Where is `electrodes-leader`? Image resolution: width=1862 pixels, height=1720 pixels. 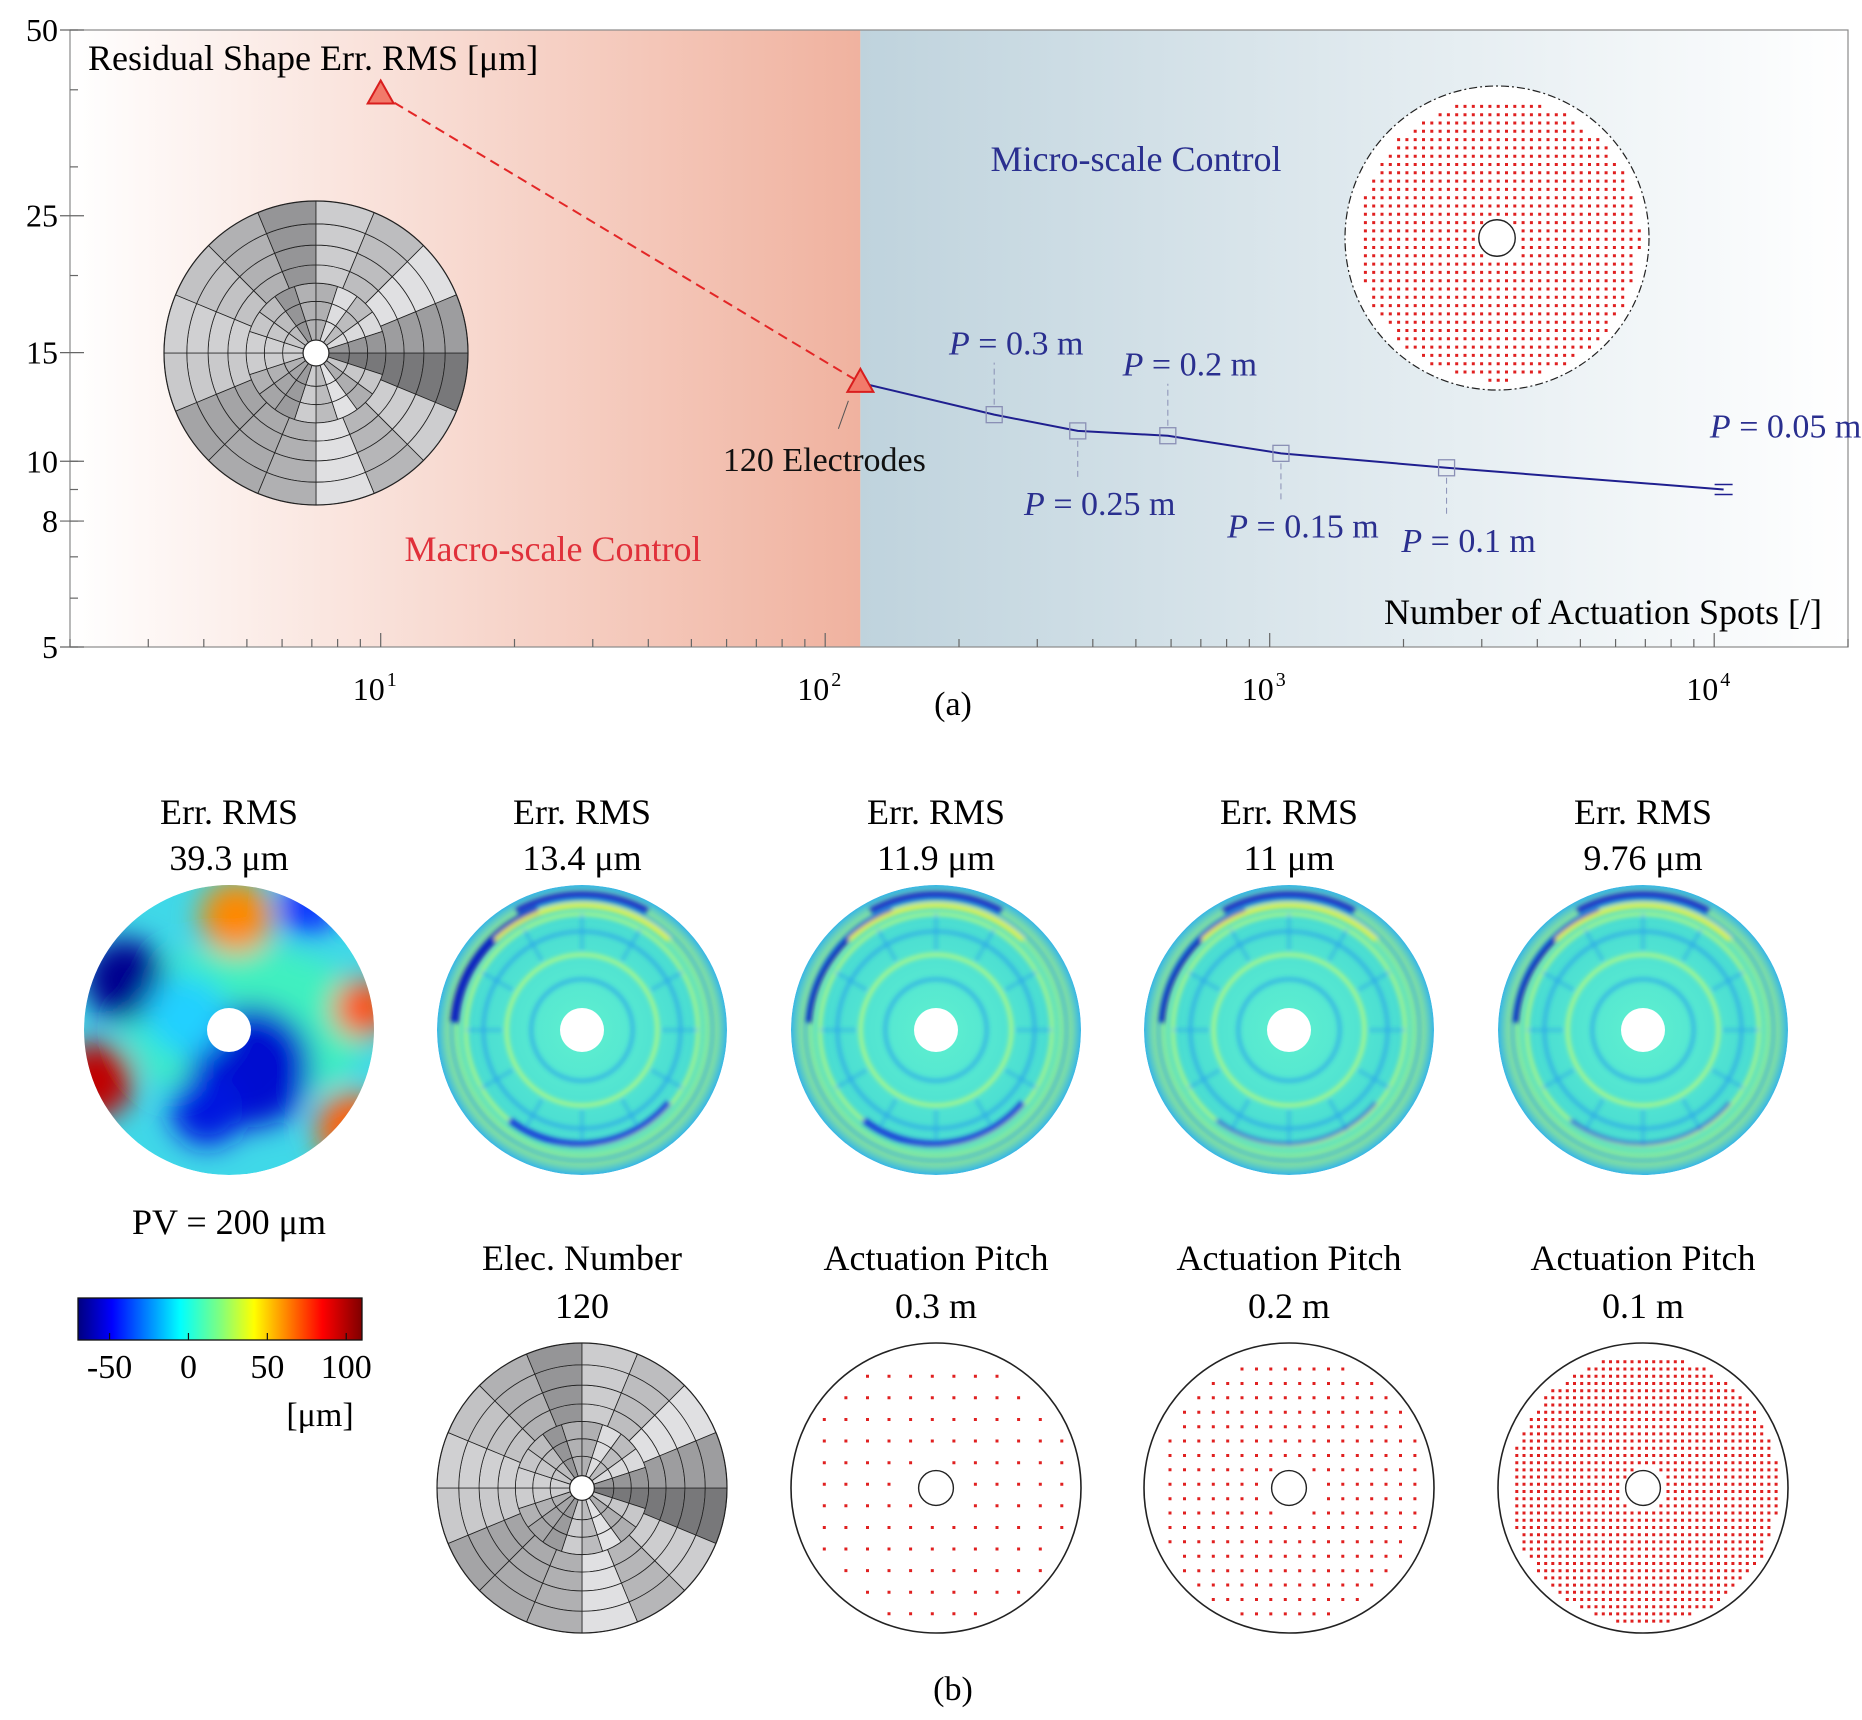 electrodes-leader is located at coordinates (843, 415).